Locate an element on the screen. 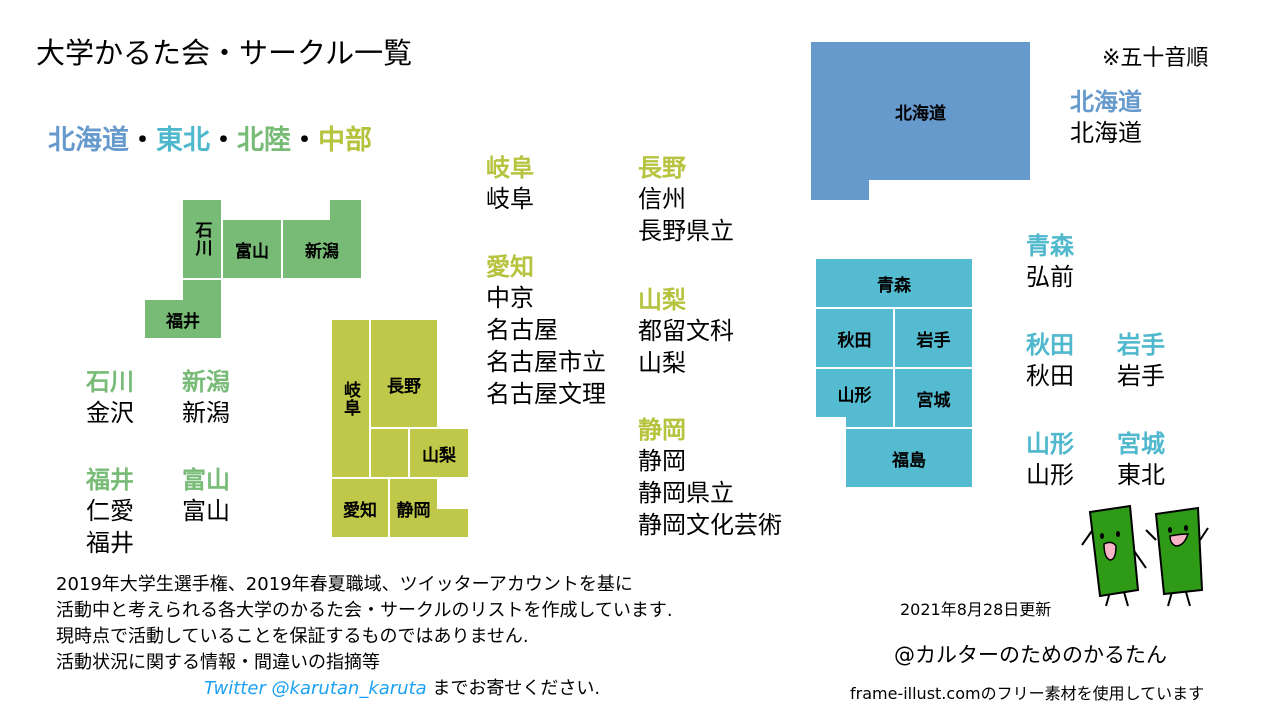  map-fukushima: 福島 is located at coordinates (909, 458).